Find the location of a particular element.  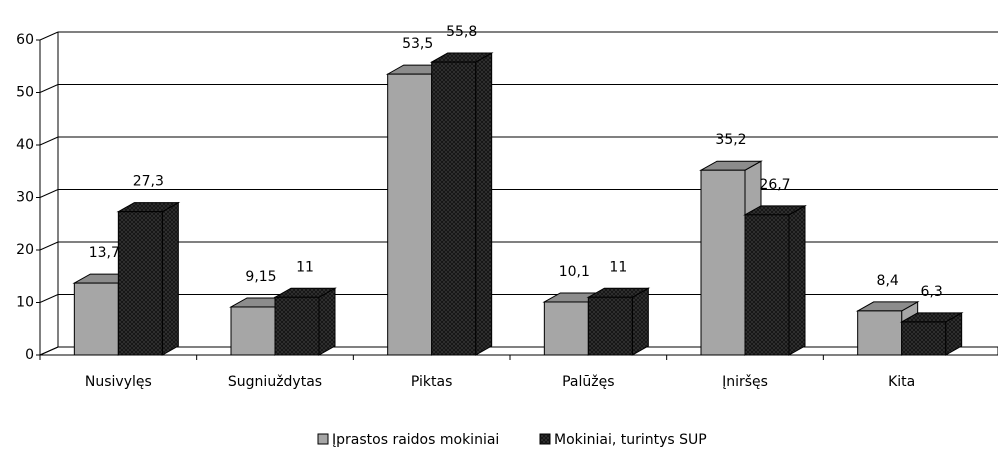

value-label: 55,8 is located at coordinates (461, 32).